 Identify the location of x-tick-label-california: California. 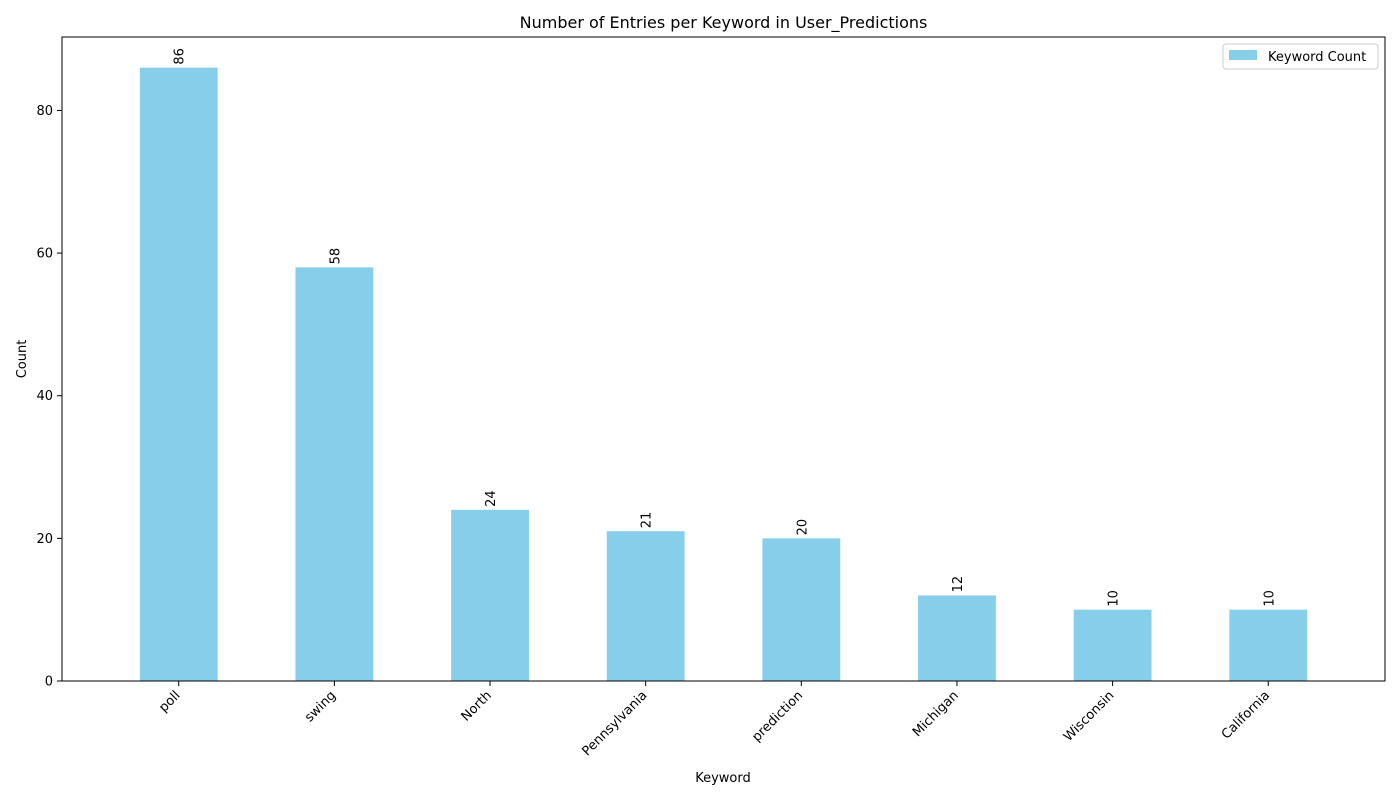
(1246, 715).